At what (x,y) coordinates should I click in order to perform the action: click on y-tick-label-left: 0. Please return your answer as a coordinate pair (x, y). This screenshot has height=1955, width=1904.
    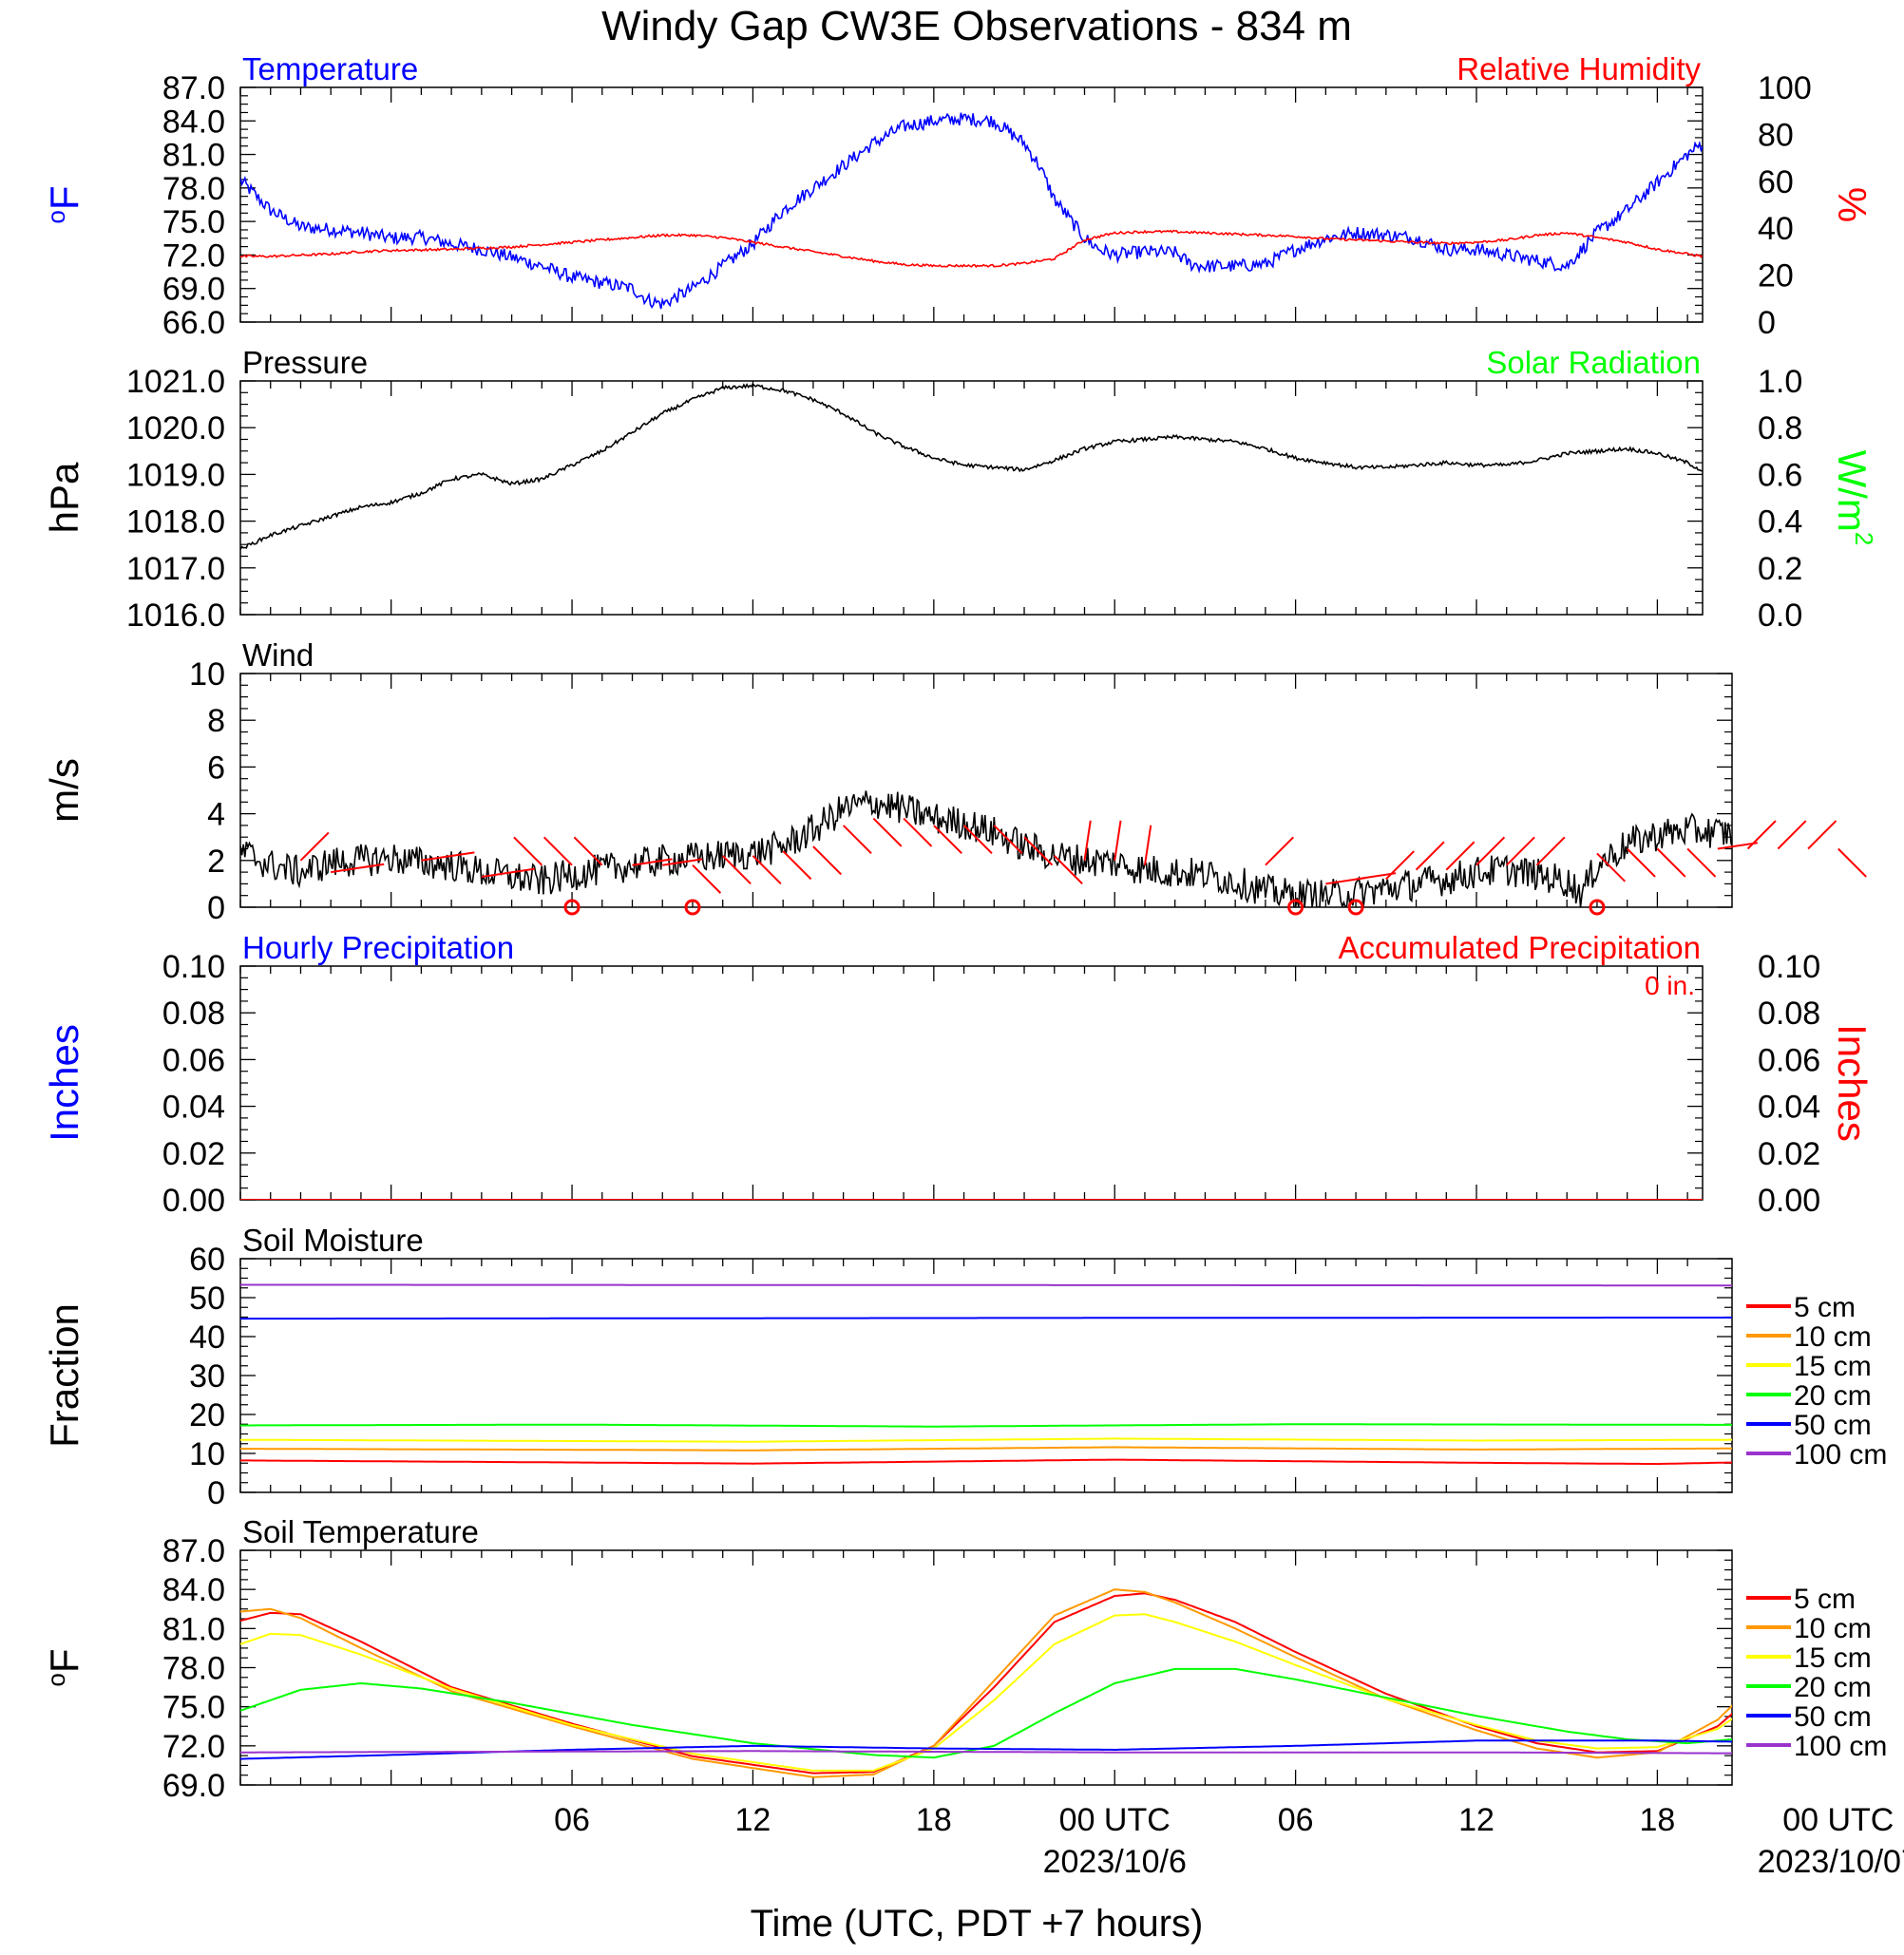
    Looking at the image, I should click on (216, 1493).